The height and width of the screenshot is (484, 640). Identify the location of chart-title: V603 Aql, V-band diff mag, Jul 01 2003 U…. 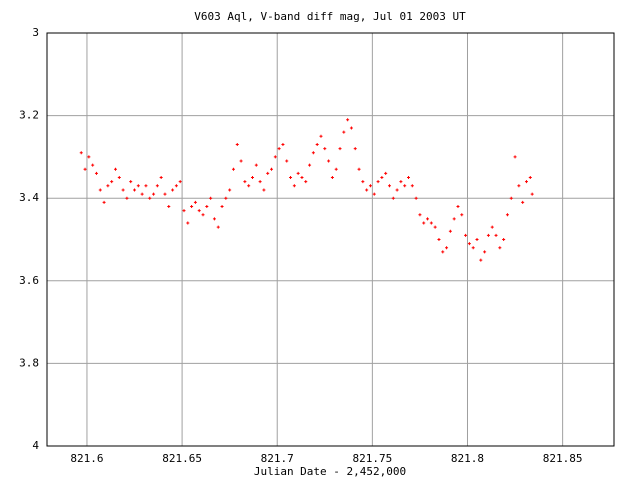
(330, 16).